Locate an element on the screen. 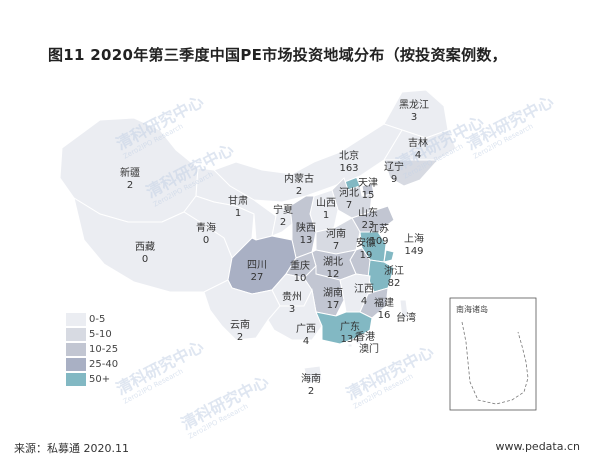  province-value-label: 15 is located at coordinates (368, 195).